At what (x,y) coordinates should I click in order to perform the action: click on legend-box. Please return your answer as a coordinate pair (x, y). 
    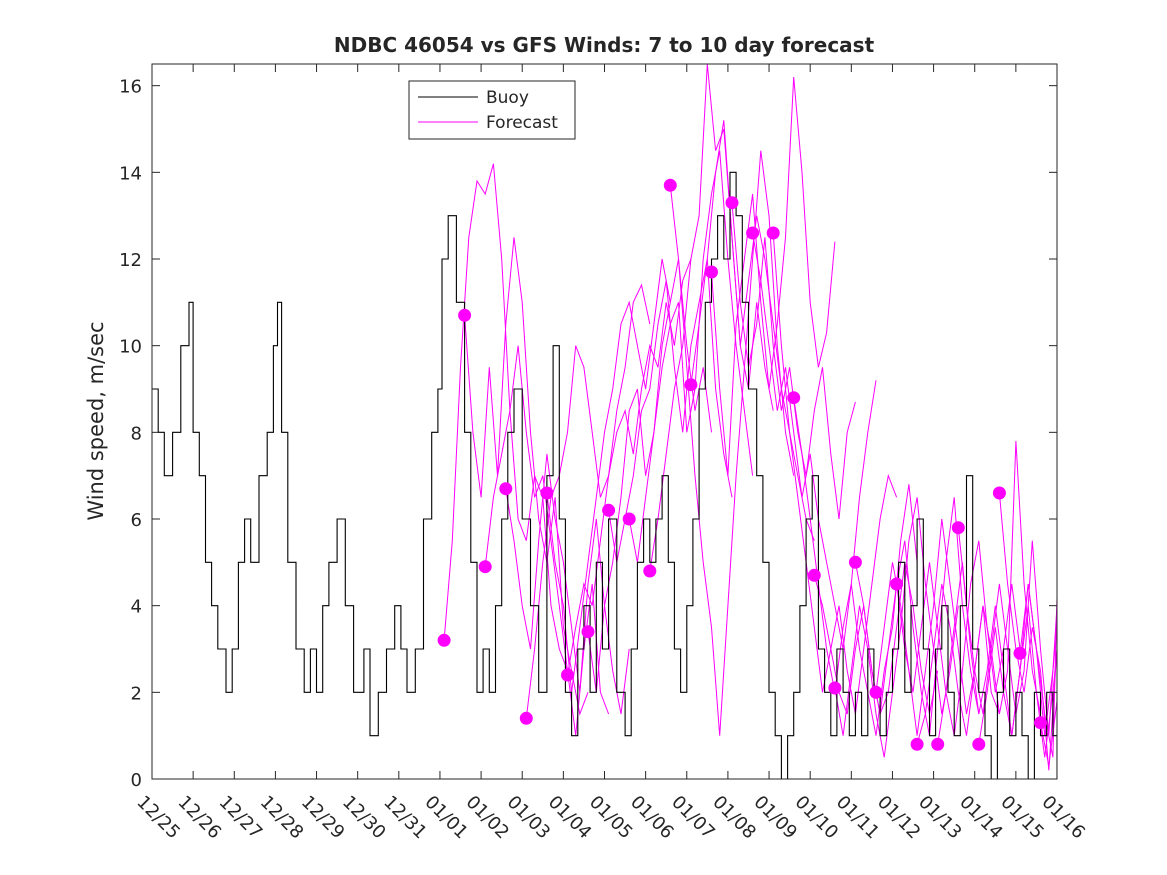
    Looking at the image, I should click on (492, 110).